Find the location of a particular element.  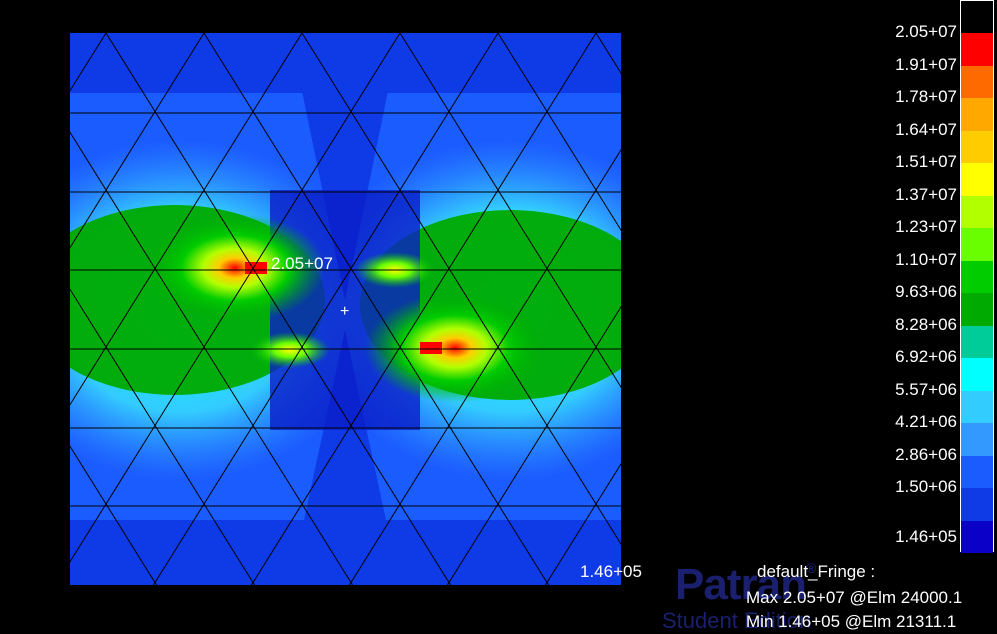

fringe-title: default_Fringe : is located at coordinates (816, 571).